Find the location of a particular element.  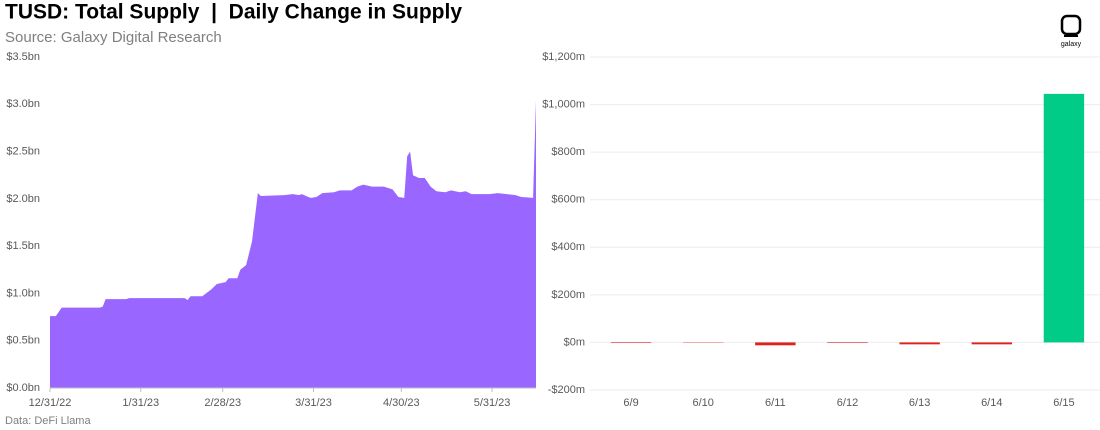

x-tick-label: 2/28/23 is located at coordinates (222, 403).